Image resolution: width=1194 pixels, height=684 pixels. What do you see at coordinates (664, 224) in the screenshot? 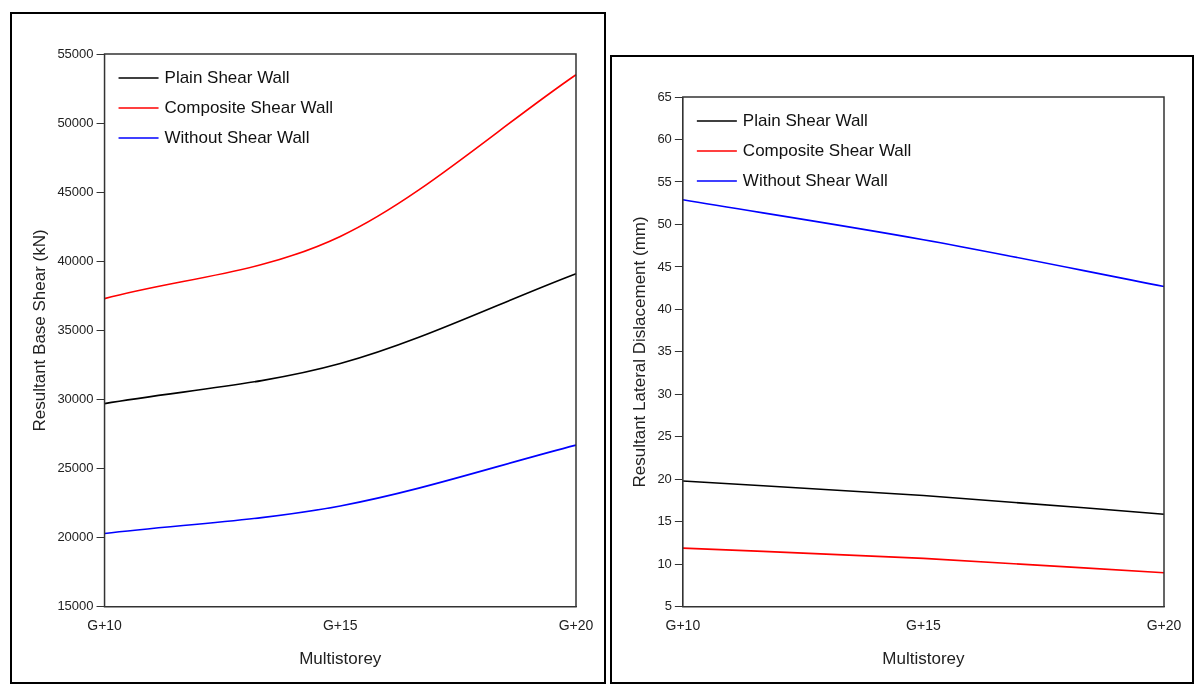
I see `y-tick-label: 50` at bounding box center [664, 224].